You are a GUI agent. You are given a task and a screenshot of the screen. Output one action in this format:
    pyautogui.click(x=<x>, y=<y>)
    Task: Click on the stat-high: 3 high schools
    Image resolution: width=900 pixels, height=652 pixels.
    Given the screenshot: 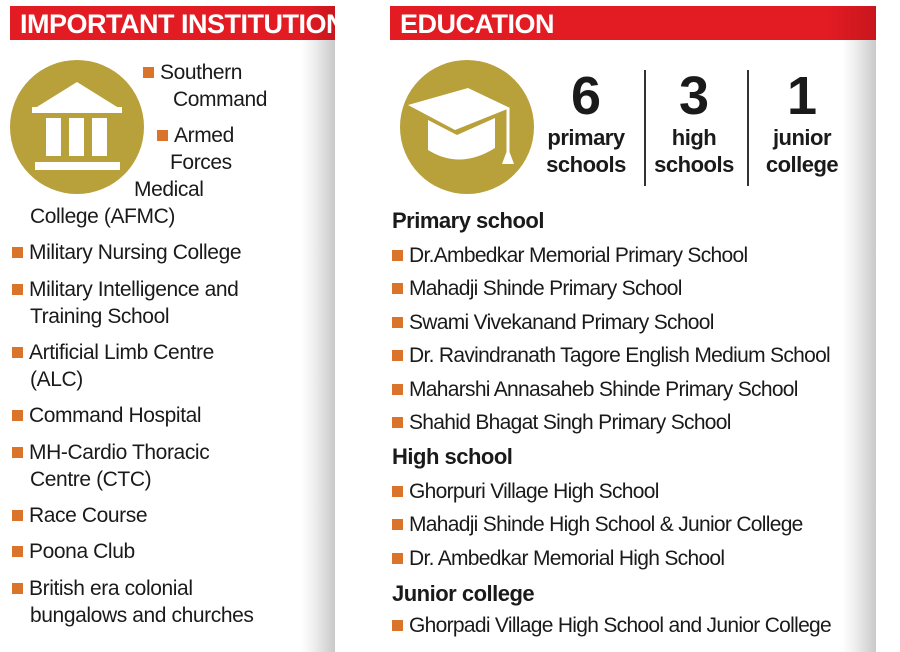 What is the action you would take?
    pyautogui.click(x=694, y=121)
    